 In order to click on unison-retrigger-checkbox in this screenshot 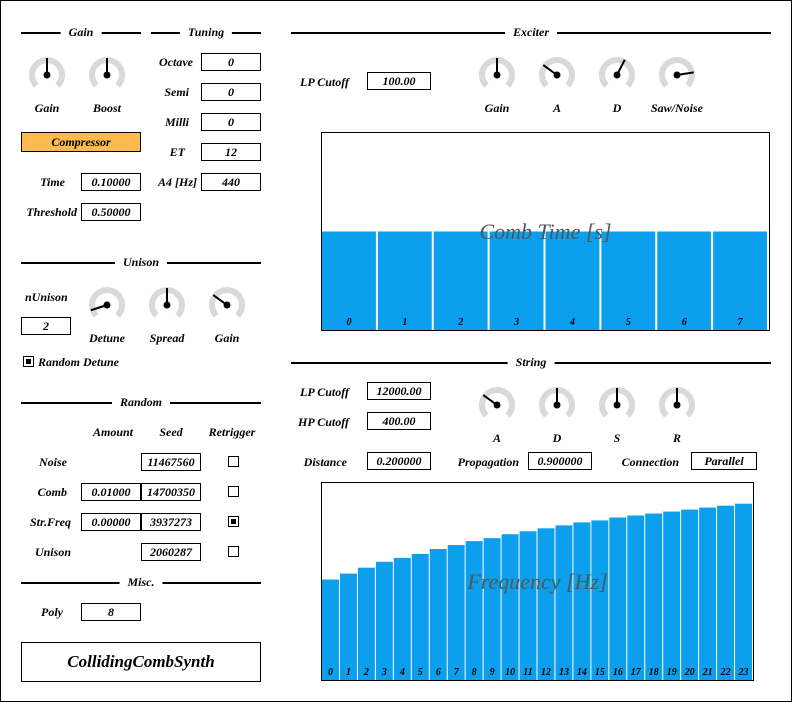, I will do `click(233, 551)`.